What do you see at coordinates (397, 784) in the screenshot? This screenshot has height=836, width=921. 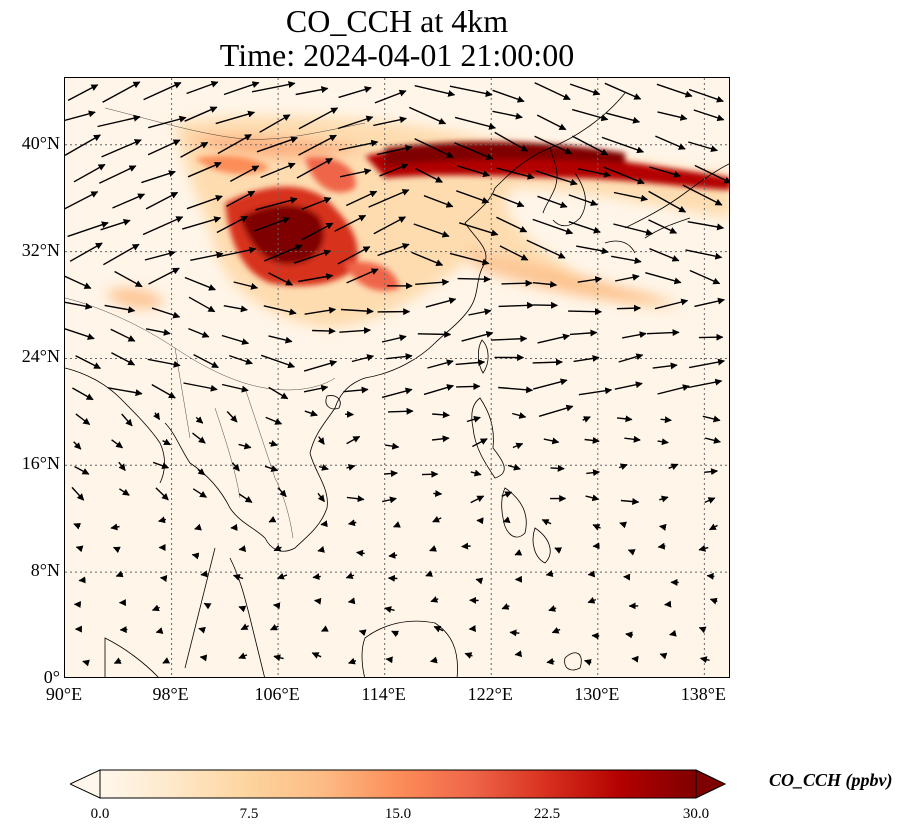 I see `colorbar` at bounding box center [397, 784].